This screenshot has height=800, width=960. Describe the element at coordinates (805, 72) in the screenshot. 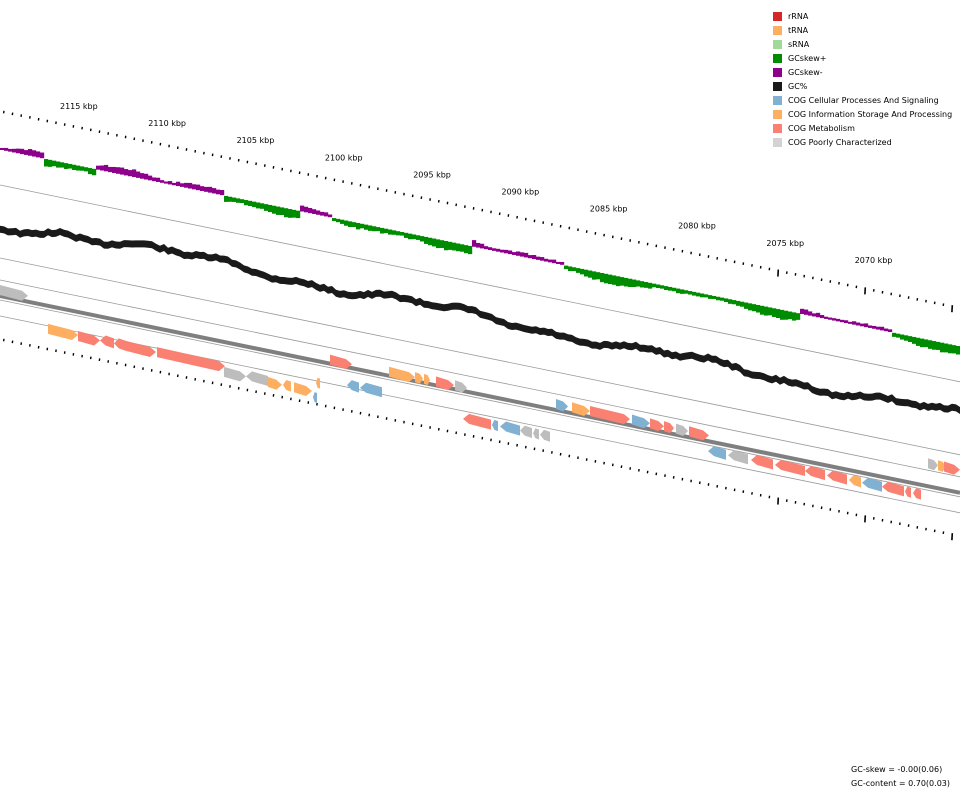

I see `legend-label: GCskew-` at that location.